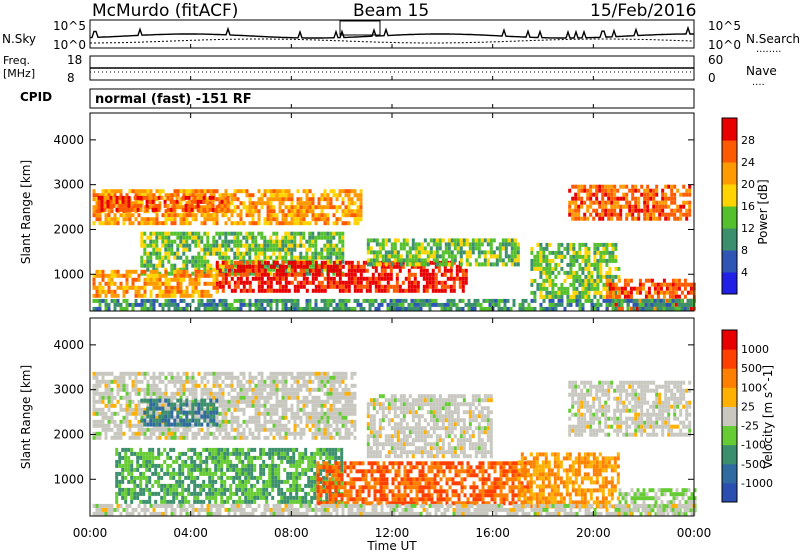 Image resolution: width=800 pixels, height=554 pixels. What do you see at coordinates (748, 184) in the screenshot?
I see `power-colorbar-tick: 20` at bounding box center [748, 184].